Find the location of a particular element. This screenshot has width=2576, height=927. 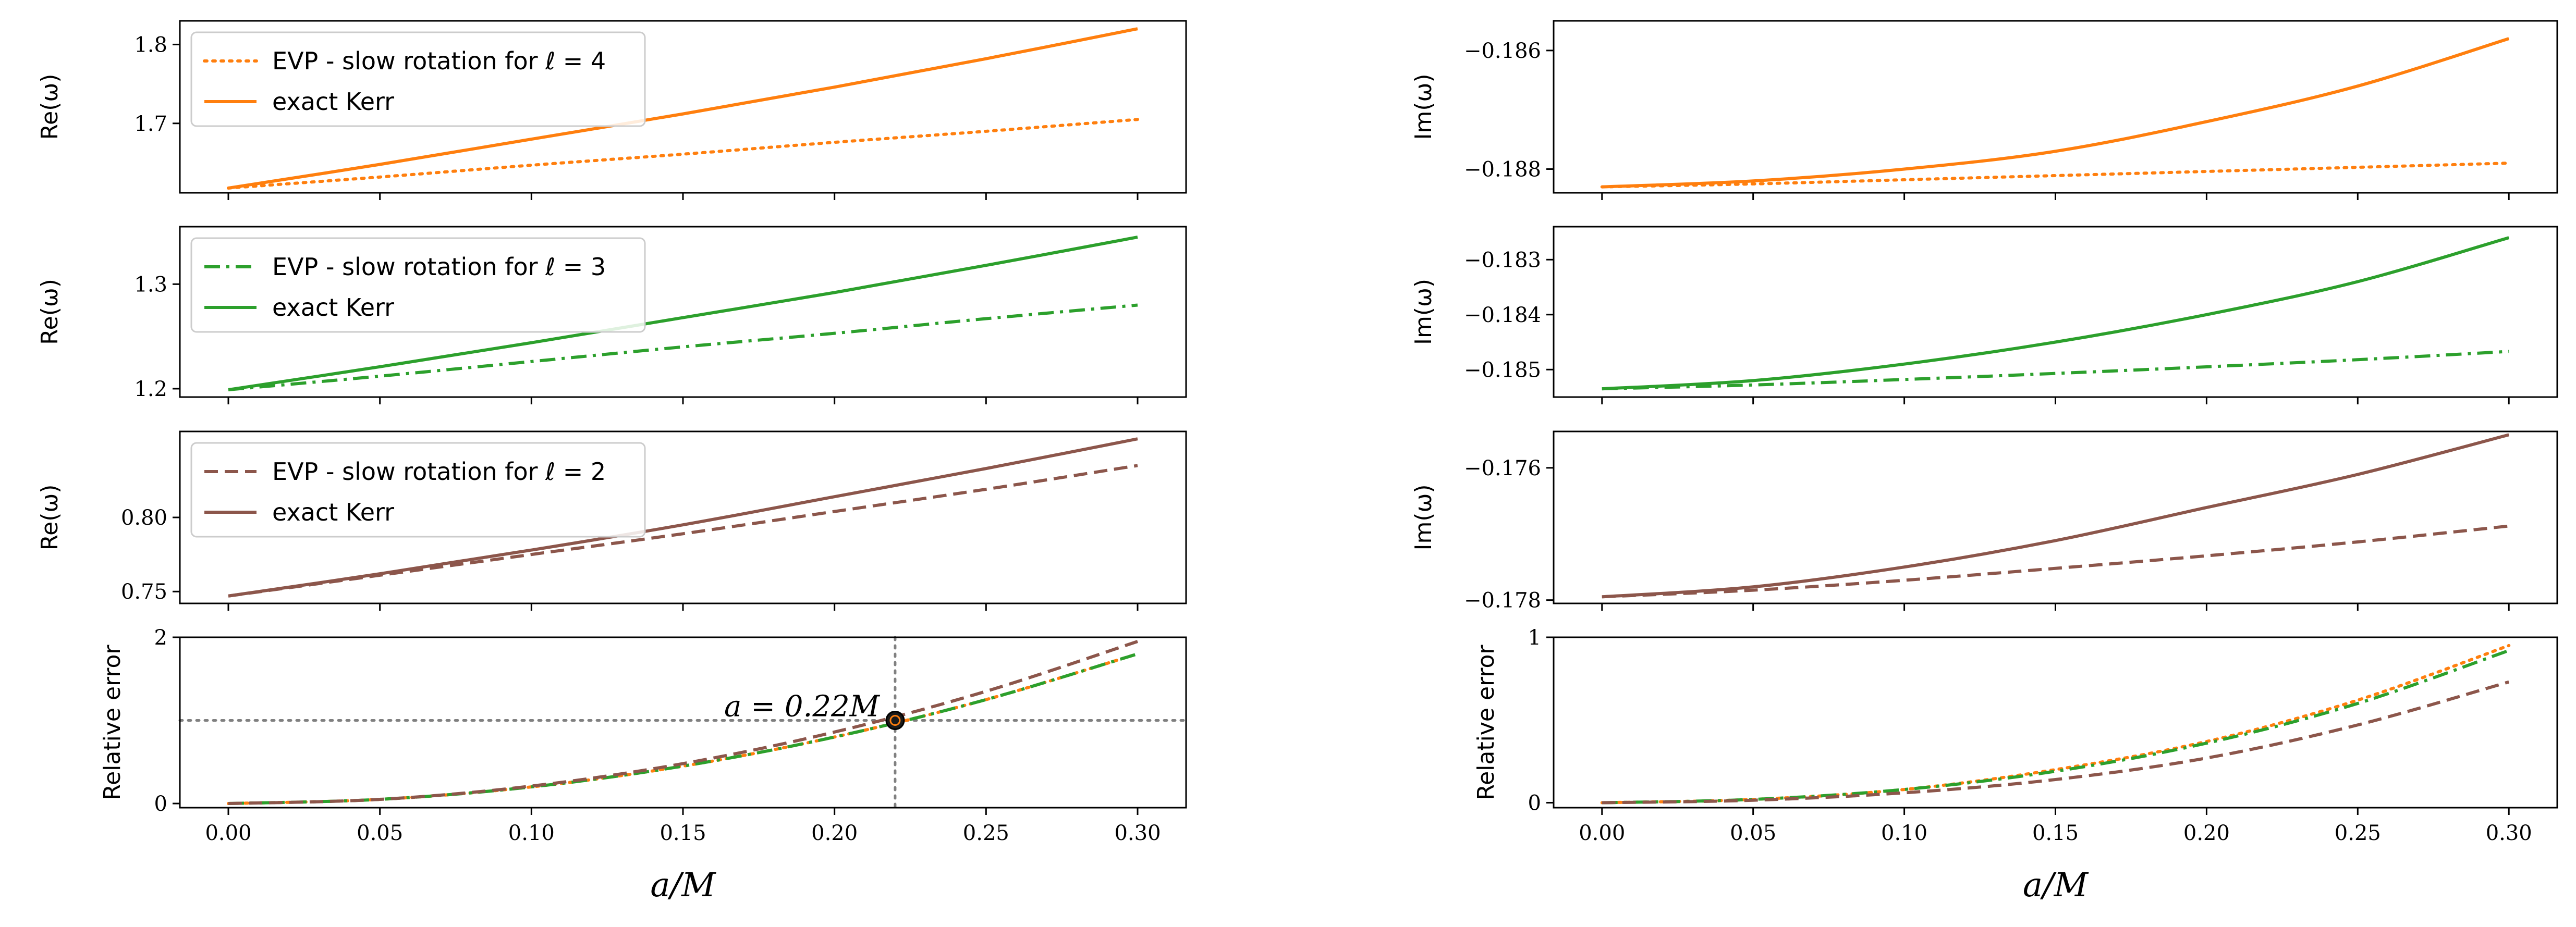

annotation-label: a = 0.22M is located at coordinates (802, 707).